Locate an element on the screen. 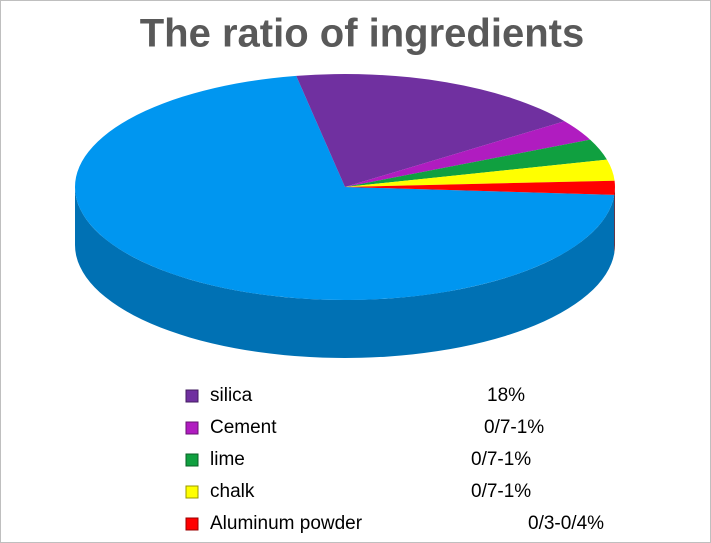  slice-side is located at coordinates (614, 220).